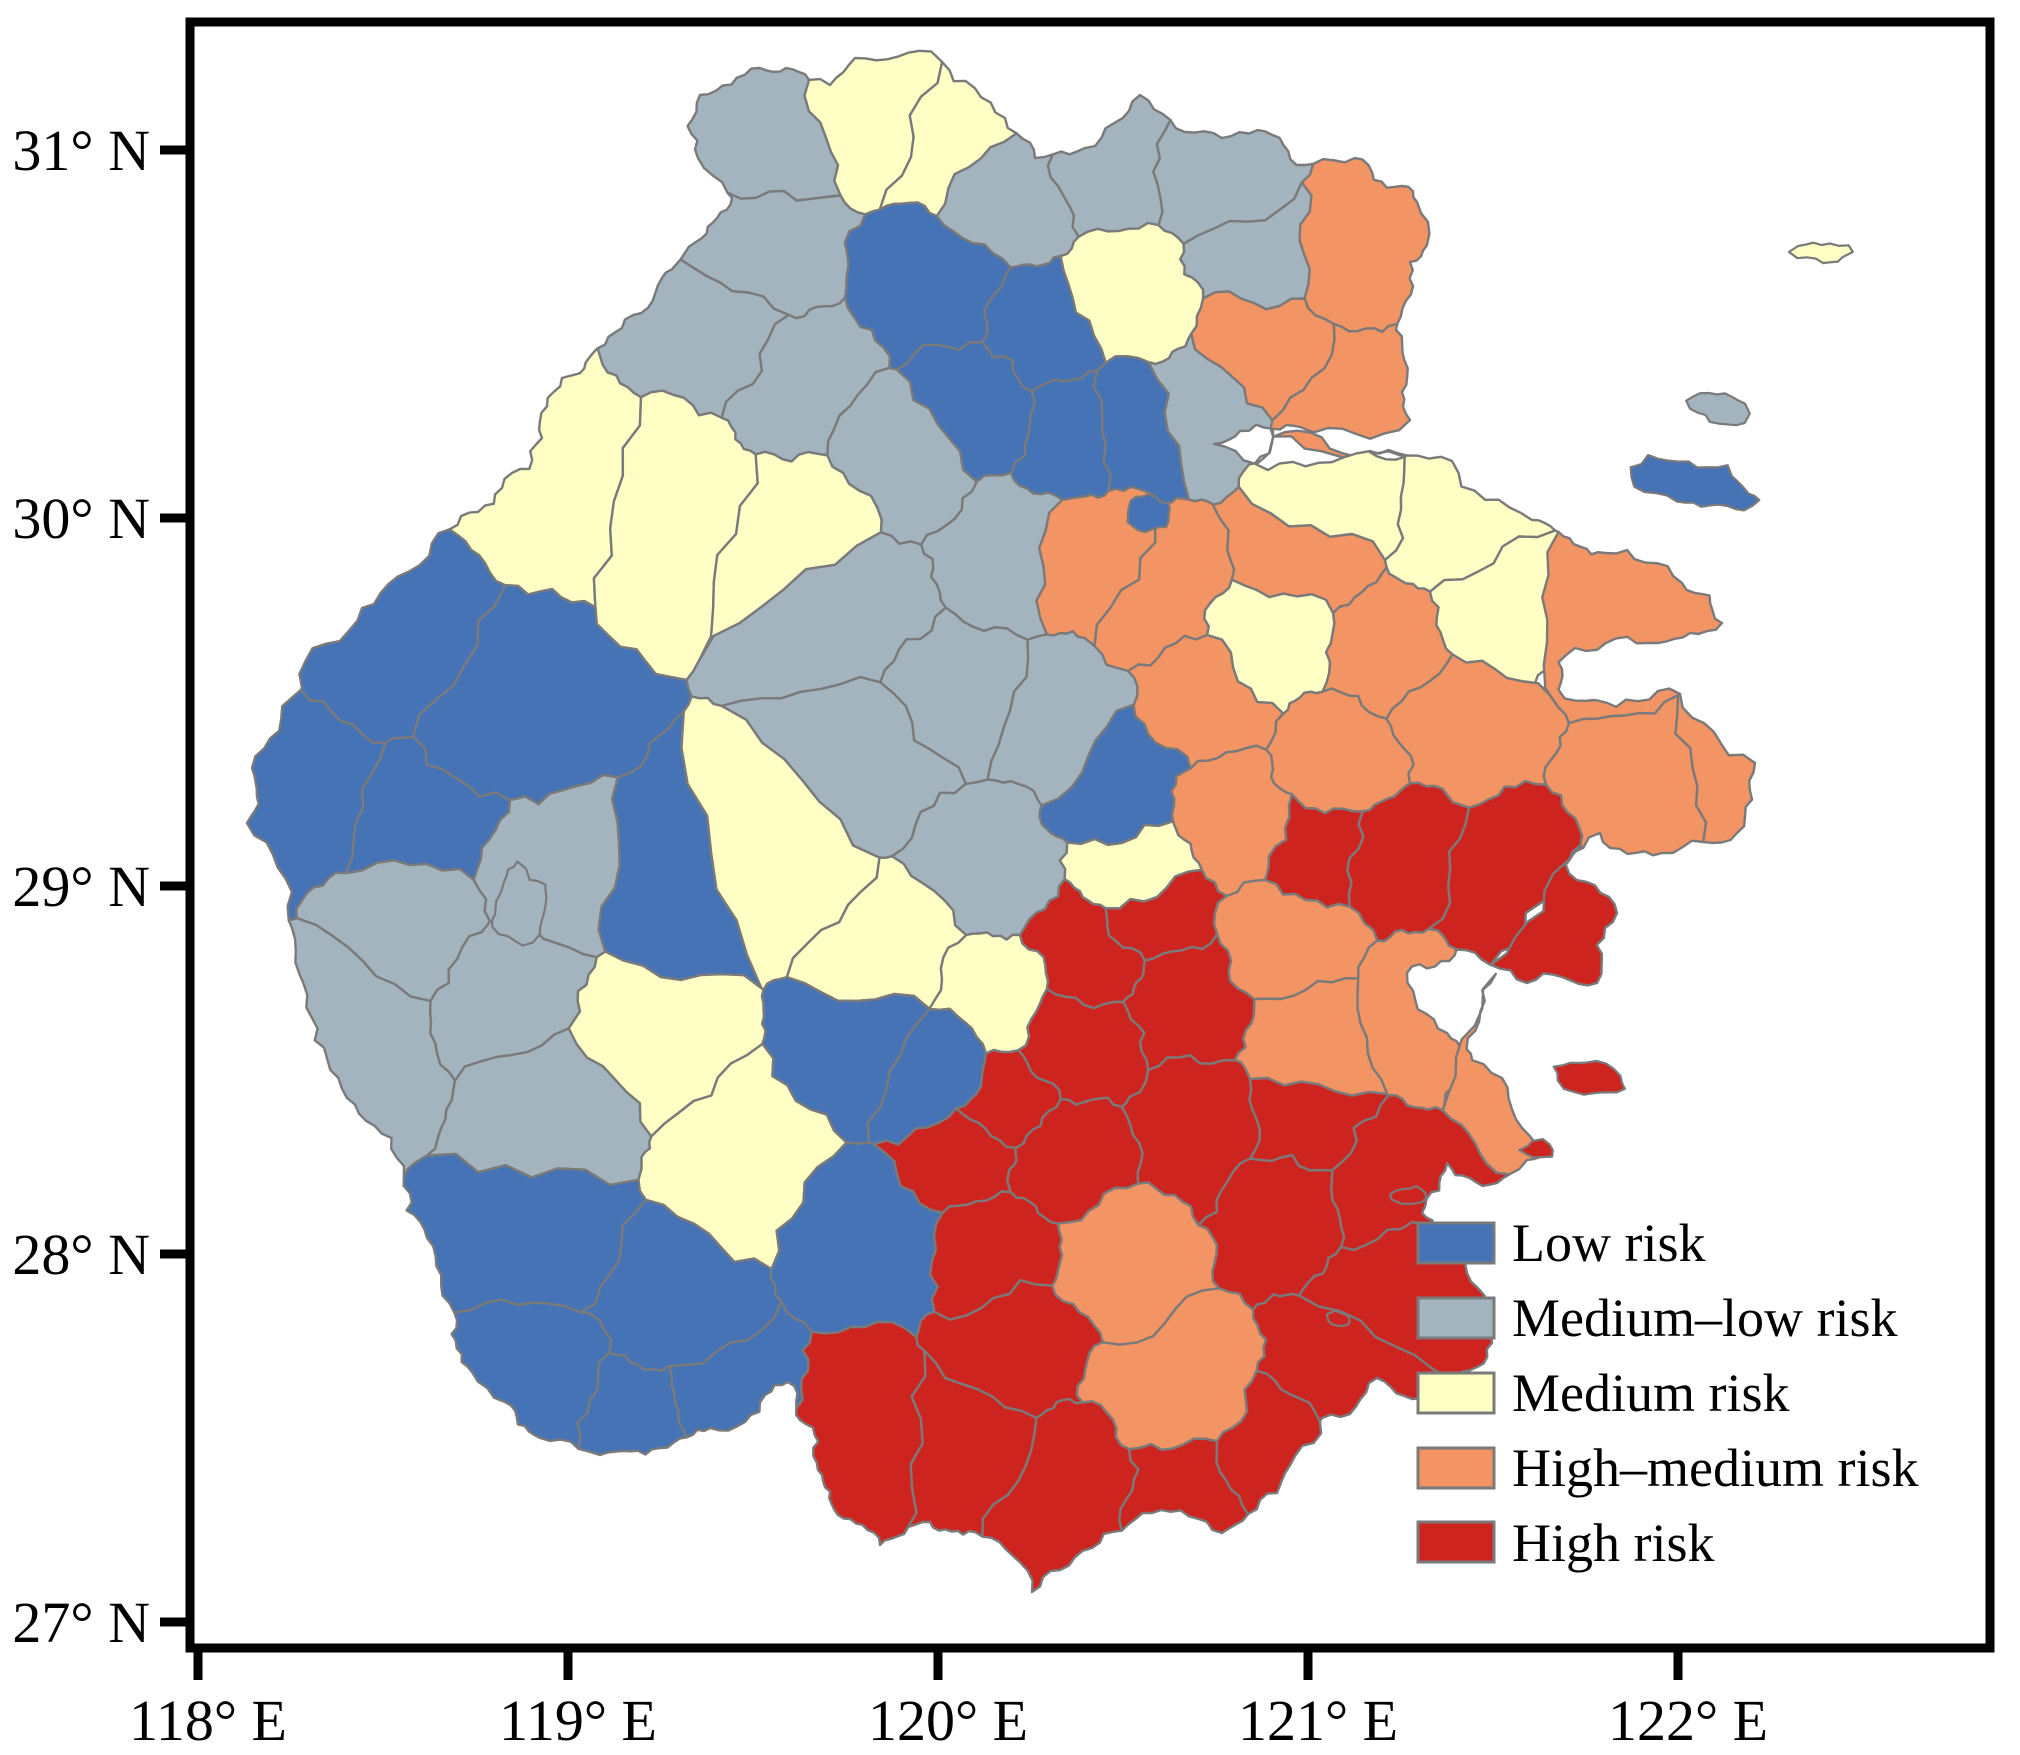  I want to click on y-axis-tick-label: 31° N, so click(81, 150).